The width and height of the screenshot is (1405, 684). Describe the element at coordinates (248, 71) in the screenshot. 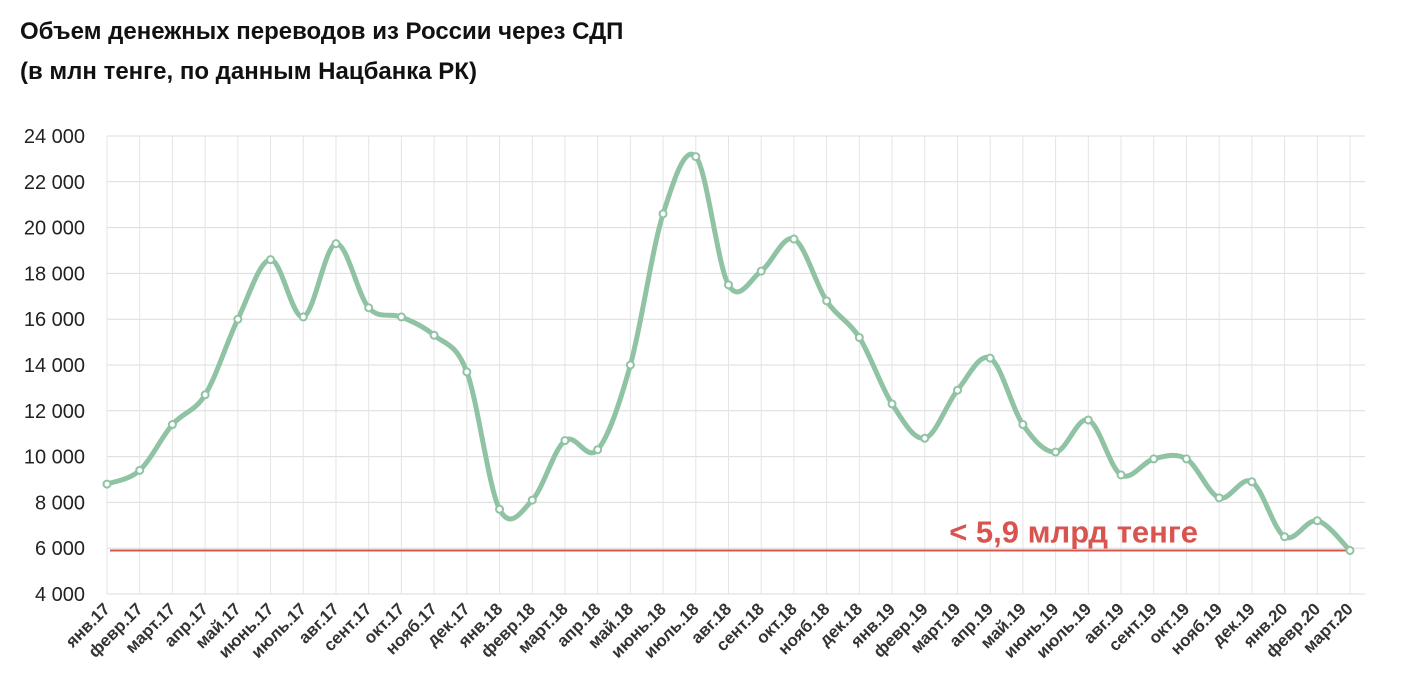

I see `chart-subtitle: (в млн тенге, по данным Нацбанка РК)` at that location.